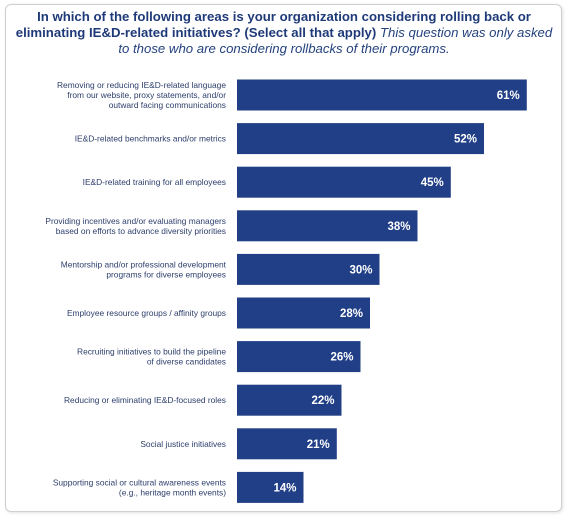  Describe the element at coordinates (465, 140) in the screenshot. I see `bar-value-label-2: 52%` at that location.